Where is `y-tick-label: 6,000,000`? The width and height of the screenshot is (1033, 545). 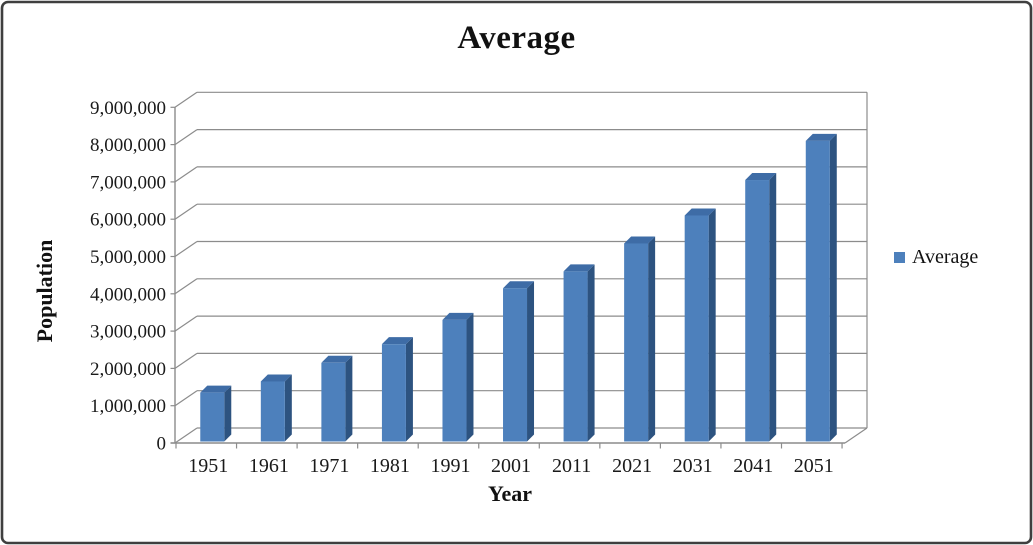 y-tick-label: 6,000,000 is located at coordinates (128, 220).